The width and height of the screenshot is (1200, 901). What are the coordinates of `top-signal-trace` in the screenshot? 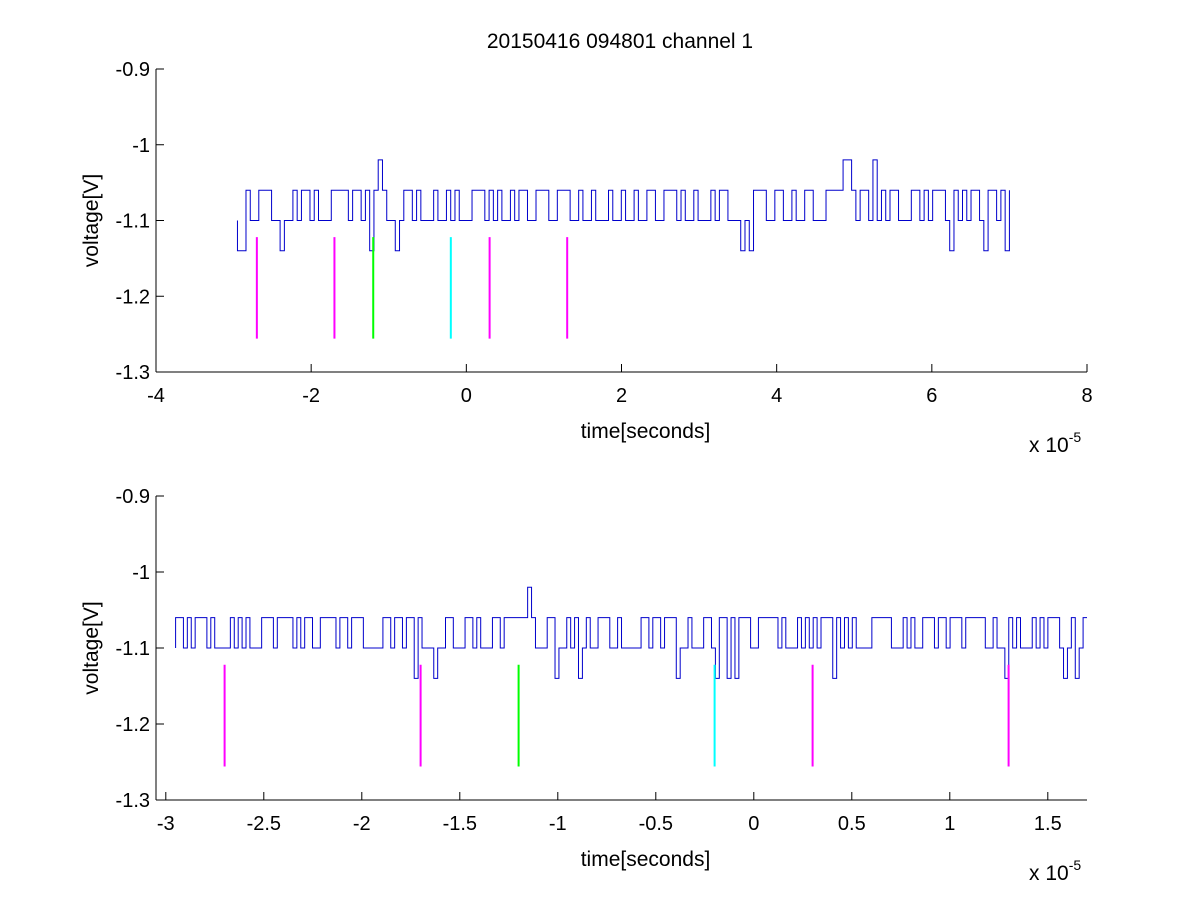 It's located at (623, 205).